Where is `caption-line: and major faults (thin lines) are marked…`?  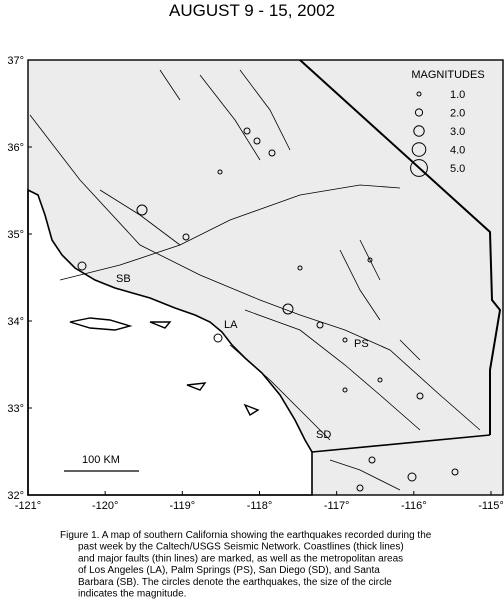 caption-line: and major faults (thin lines) are marked… is located at coordinates (240, 558).